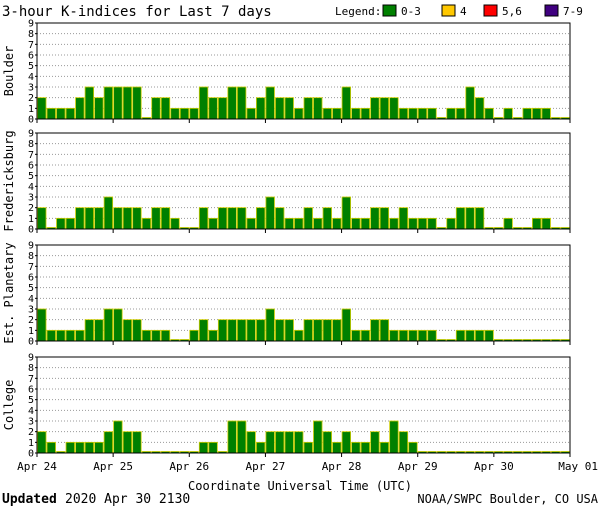 The image size is (600, 510). I want to click on y-tick-label: 5, so click(31, 288).